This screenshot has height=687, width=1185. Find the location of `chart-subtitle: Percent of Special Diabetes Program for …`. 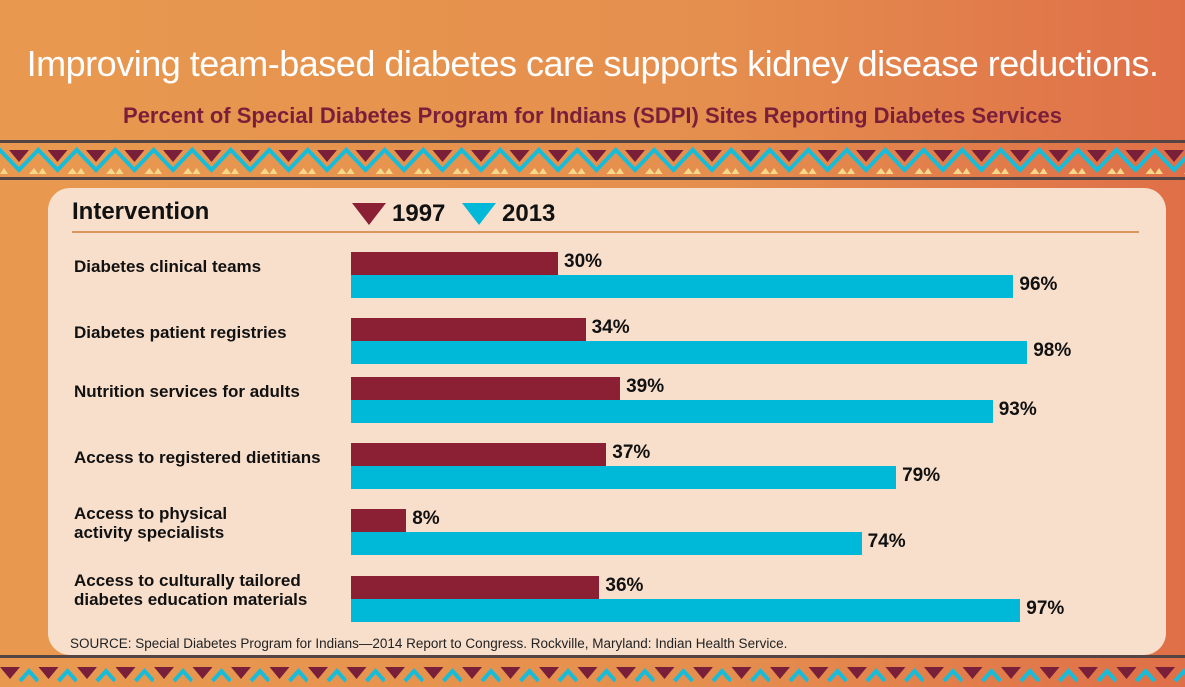

chart-subtitle: Percent of Special Diabetes Program for … is located at coordinates (592, 115).